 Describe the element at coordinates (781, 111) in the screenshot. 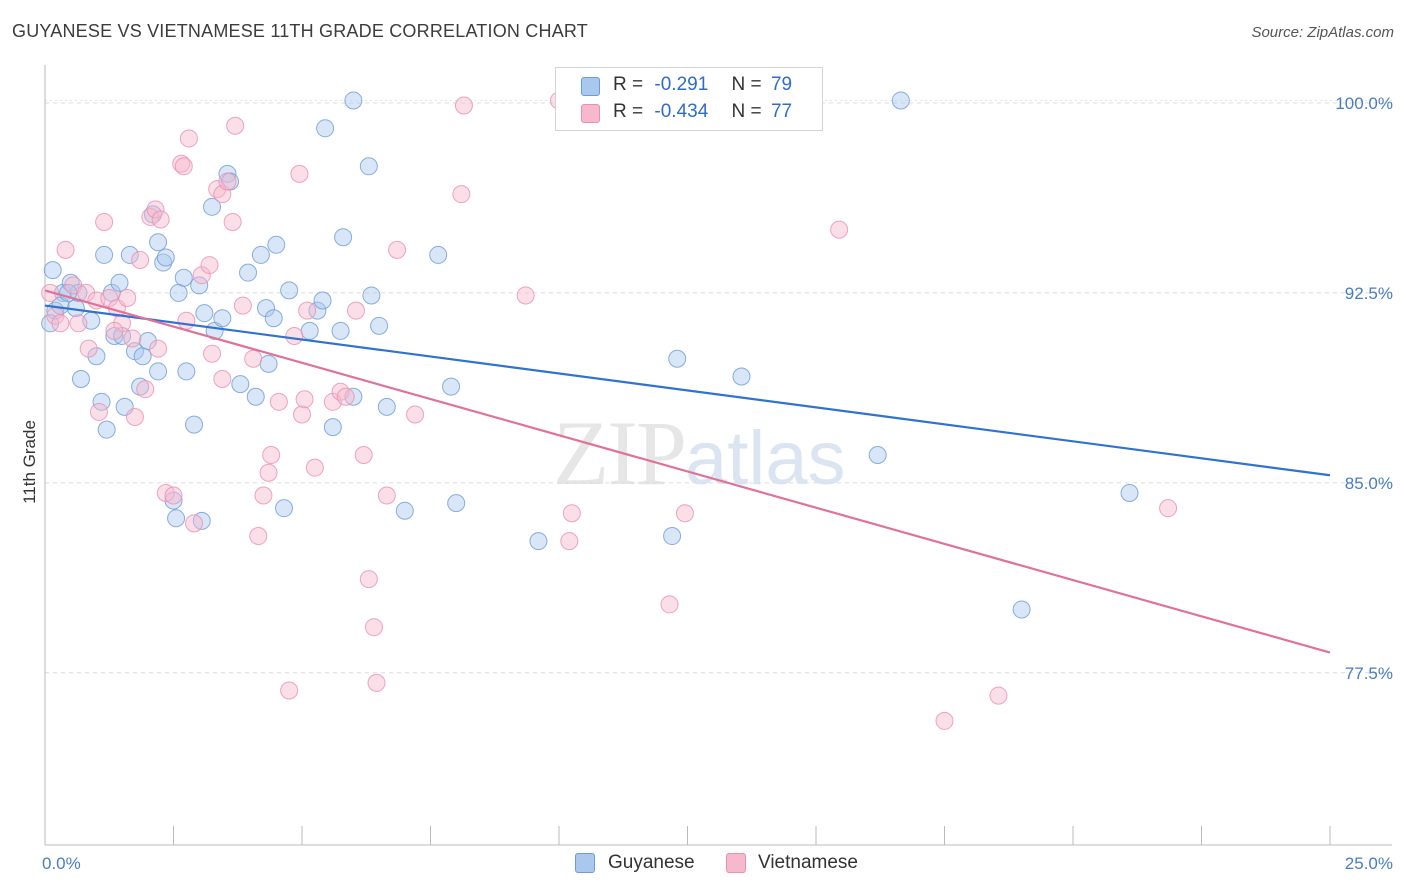

I see `n-value: 77` at that location.